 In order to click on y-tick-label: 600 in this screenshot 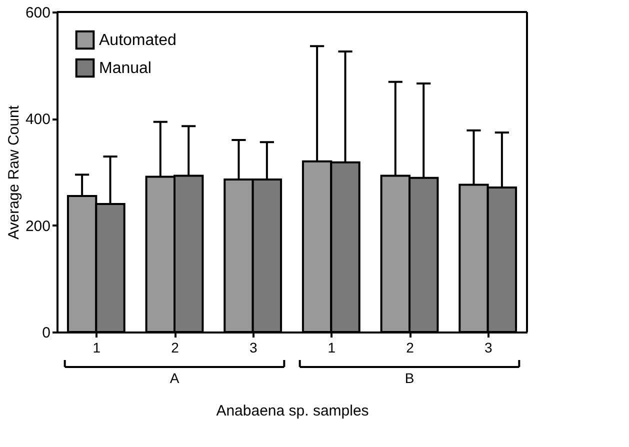, I will do `click(37, 13)`.